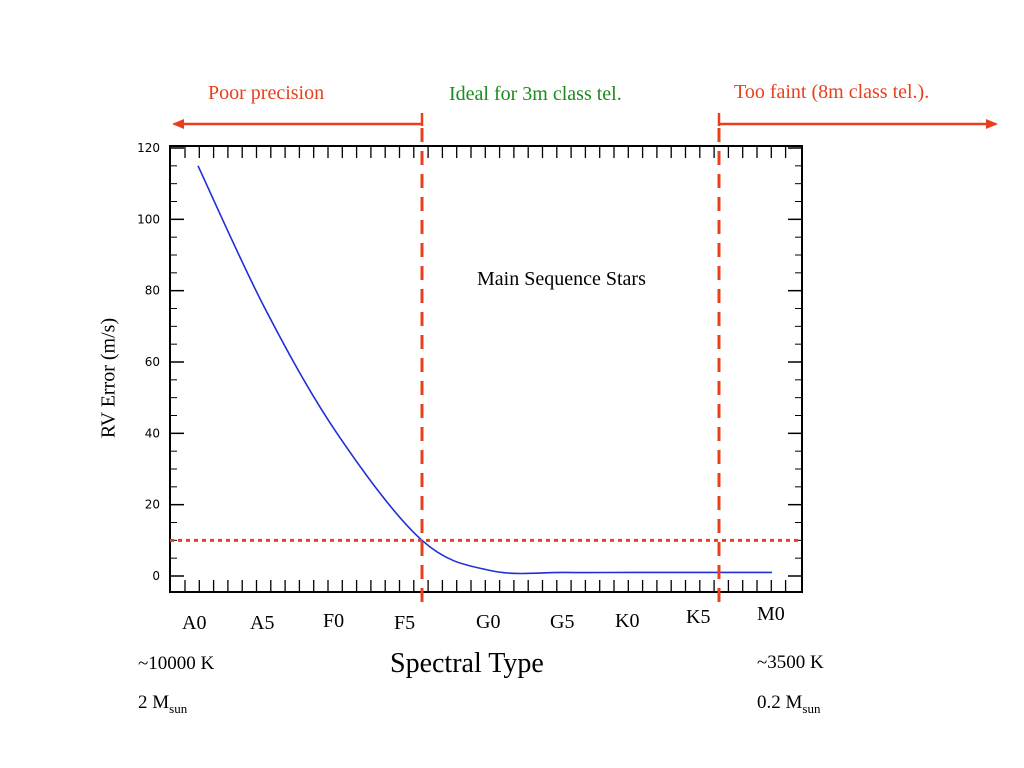 The image size is (1024, 768). What do you see at coordinates (535, 94) in the screenshot?
I see `ideal-region-label: Ideal for 3m class tel.` at bounding box center [535, 94].